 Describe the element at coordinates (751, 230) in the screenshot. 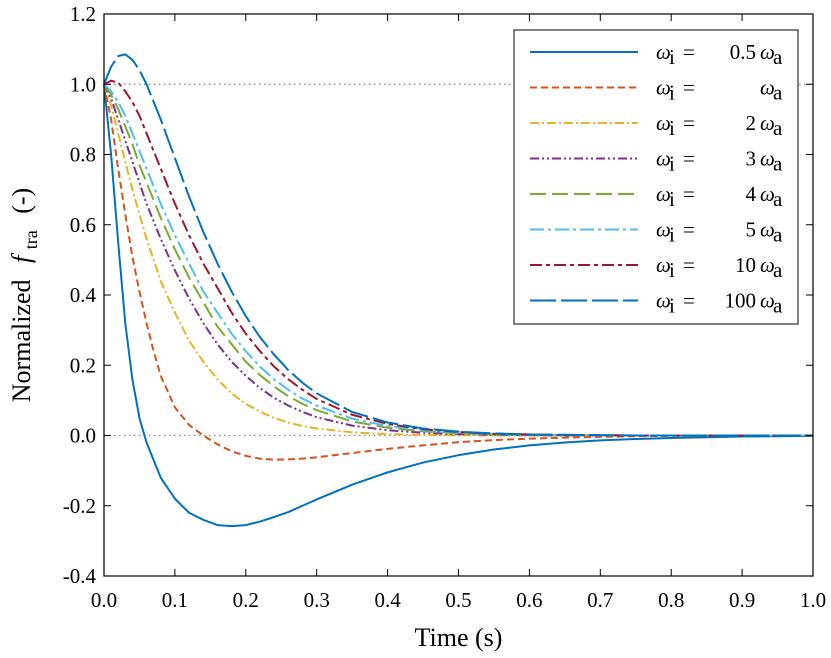

I see `legend-label-coef: 5` at that location.